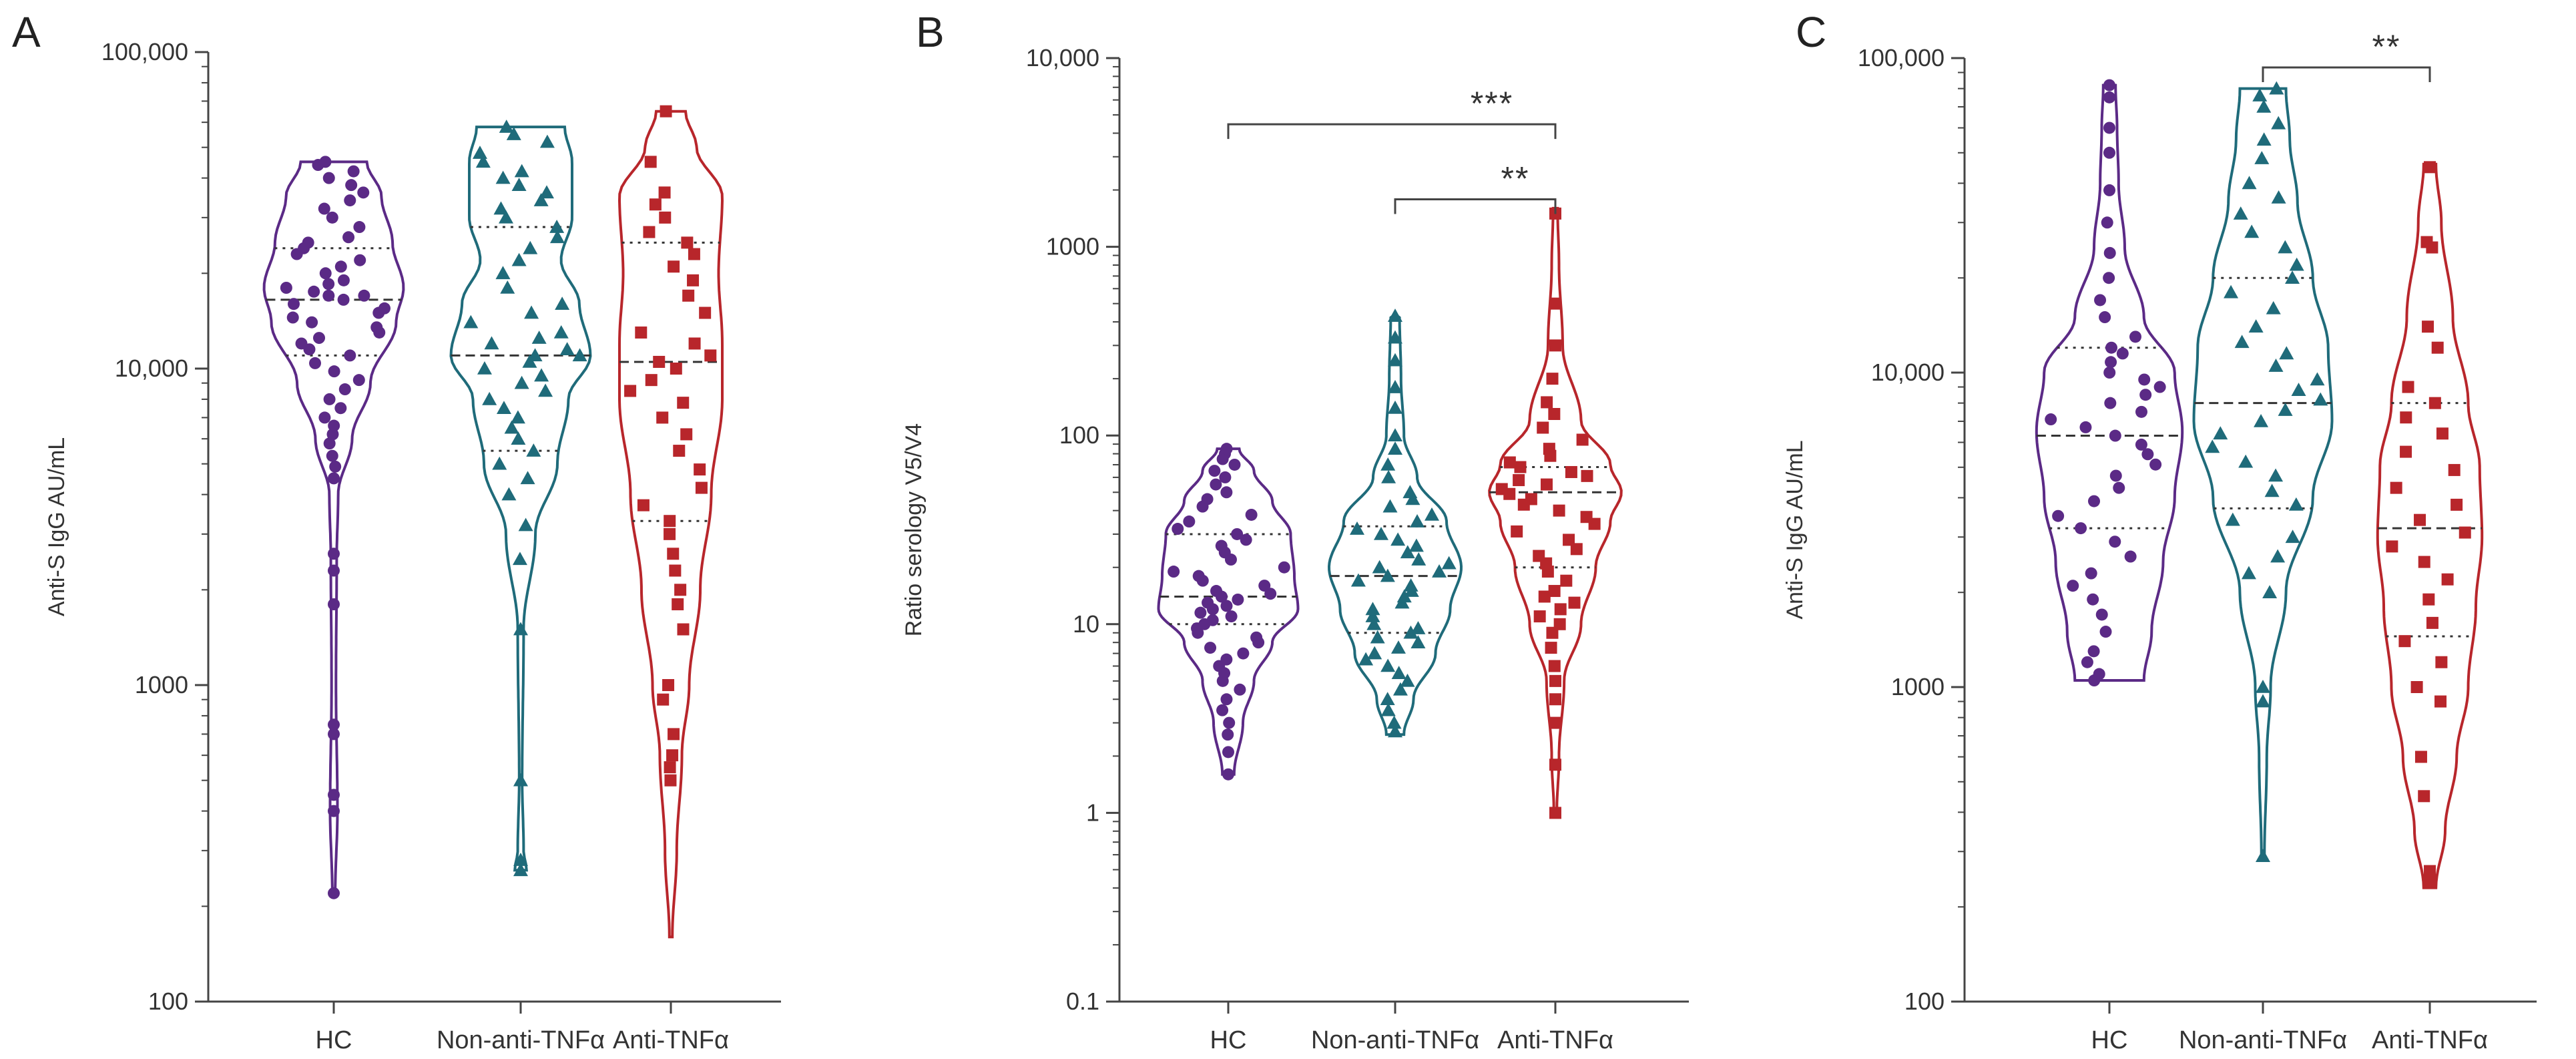 Image resolution: width=2576 pixels, height=1059 pixels. What do you see at coordinates (1072, 246) in the screenshot?
I see `y-tick-label: 1000` at bounding box center [1072, 246].